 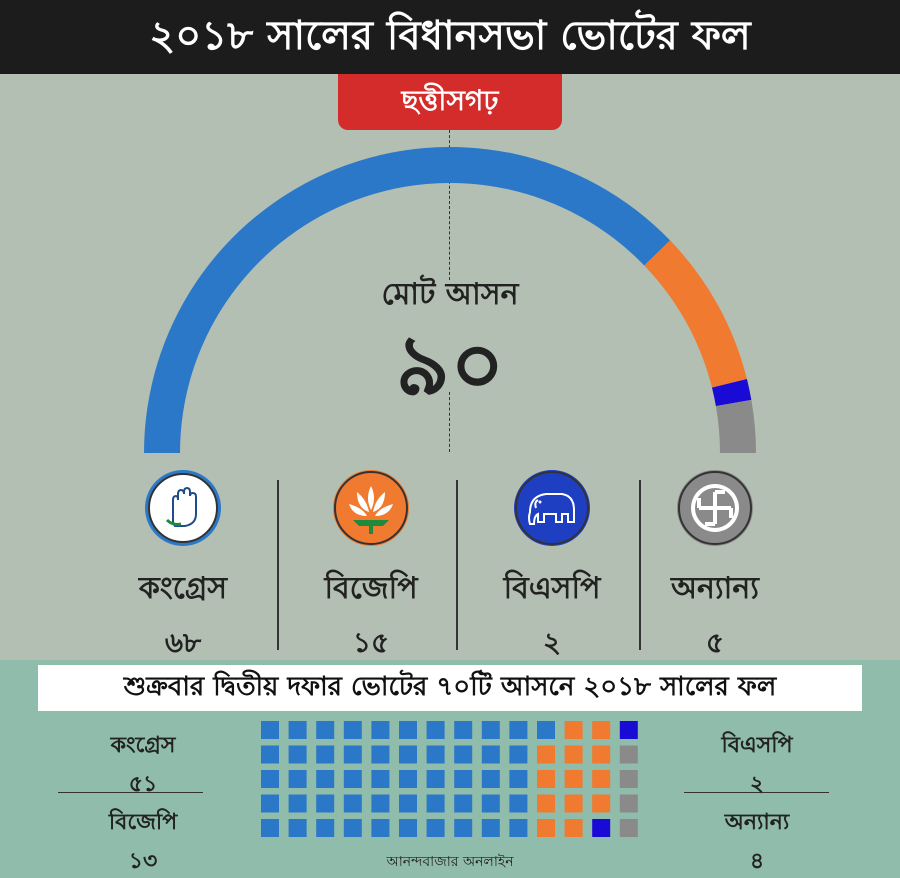 I want to click on party-others: অন্যান্য ৫, so click(x=715, y=569).